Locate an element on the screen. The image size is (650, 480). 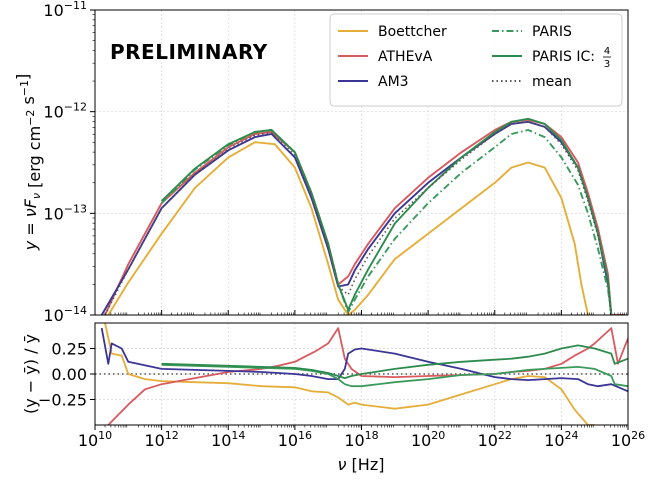
bottom-y-axis-label: (y − ȳ) / ȳ is located at coordinates (30, 374).